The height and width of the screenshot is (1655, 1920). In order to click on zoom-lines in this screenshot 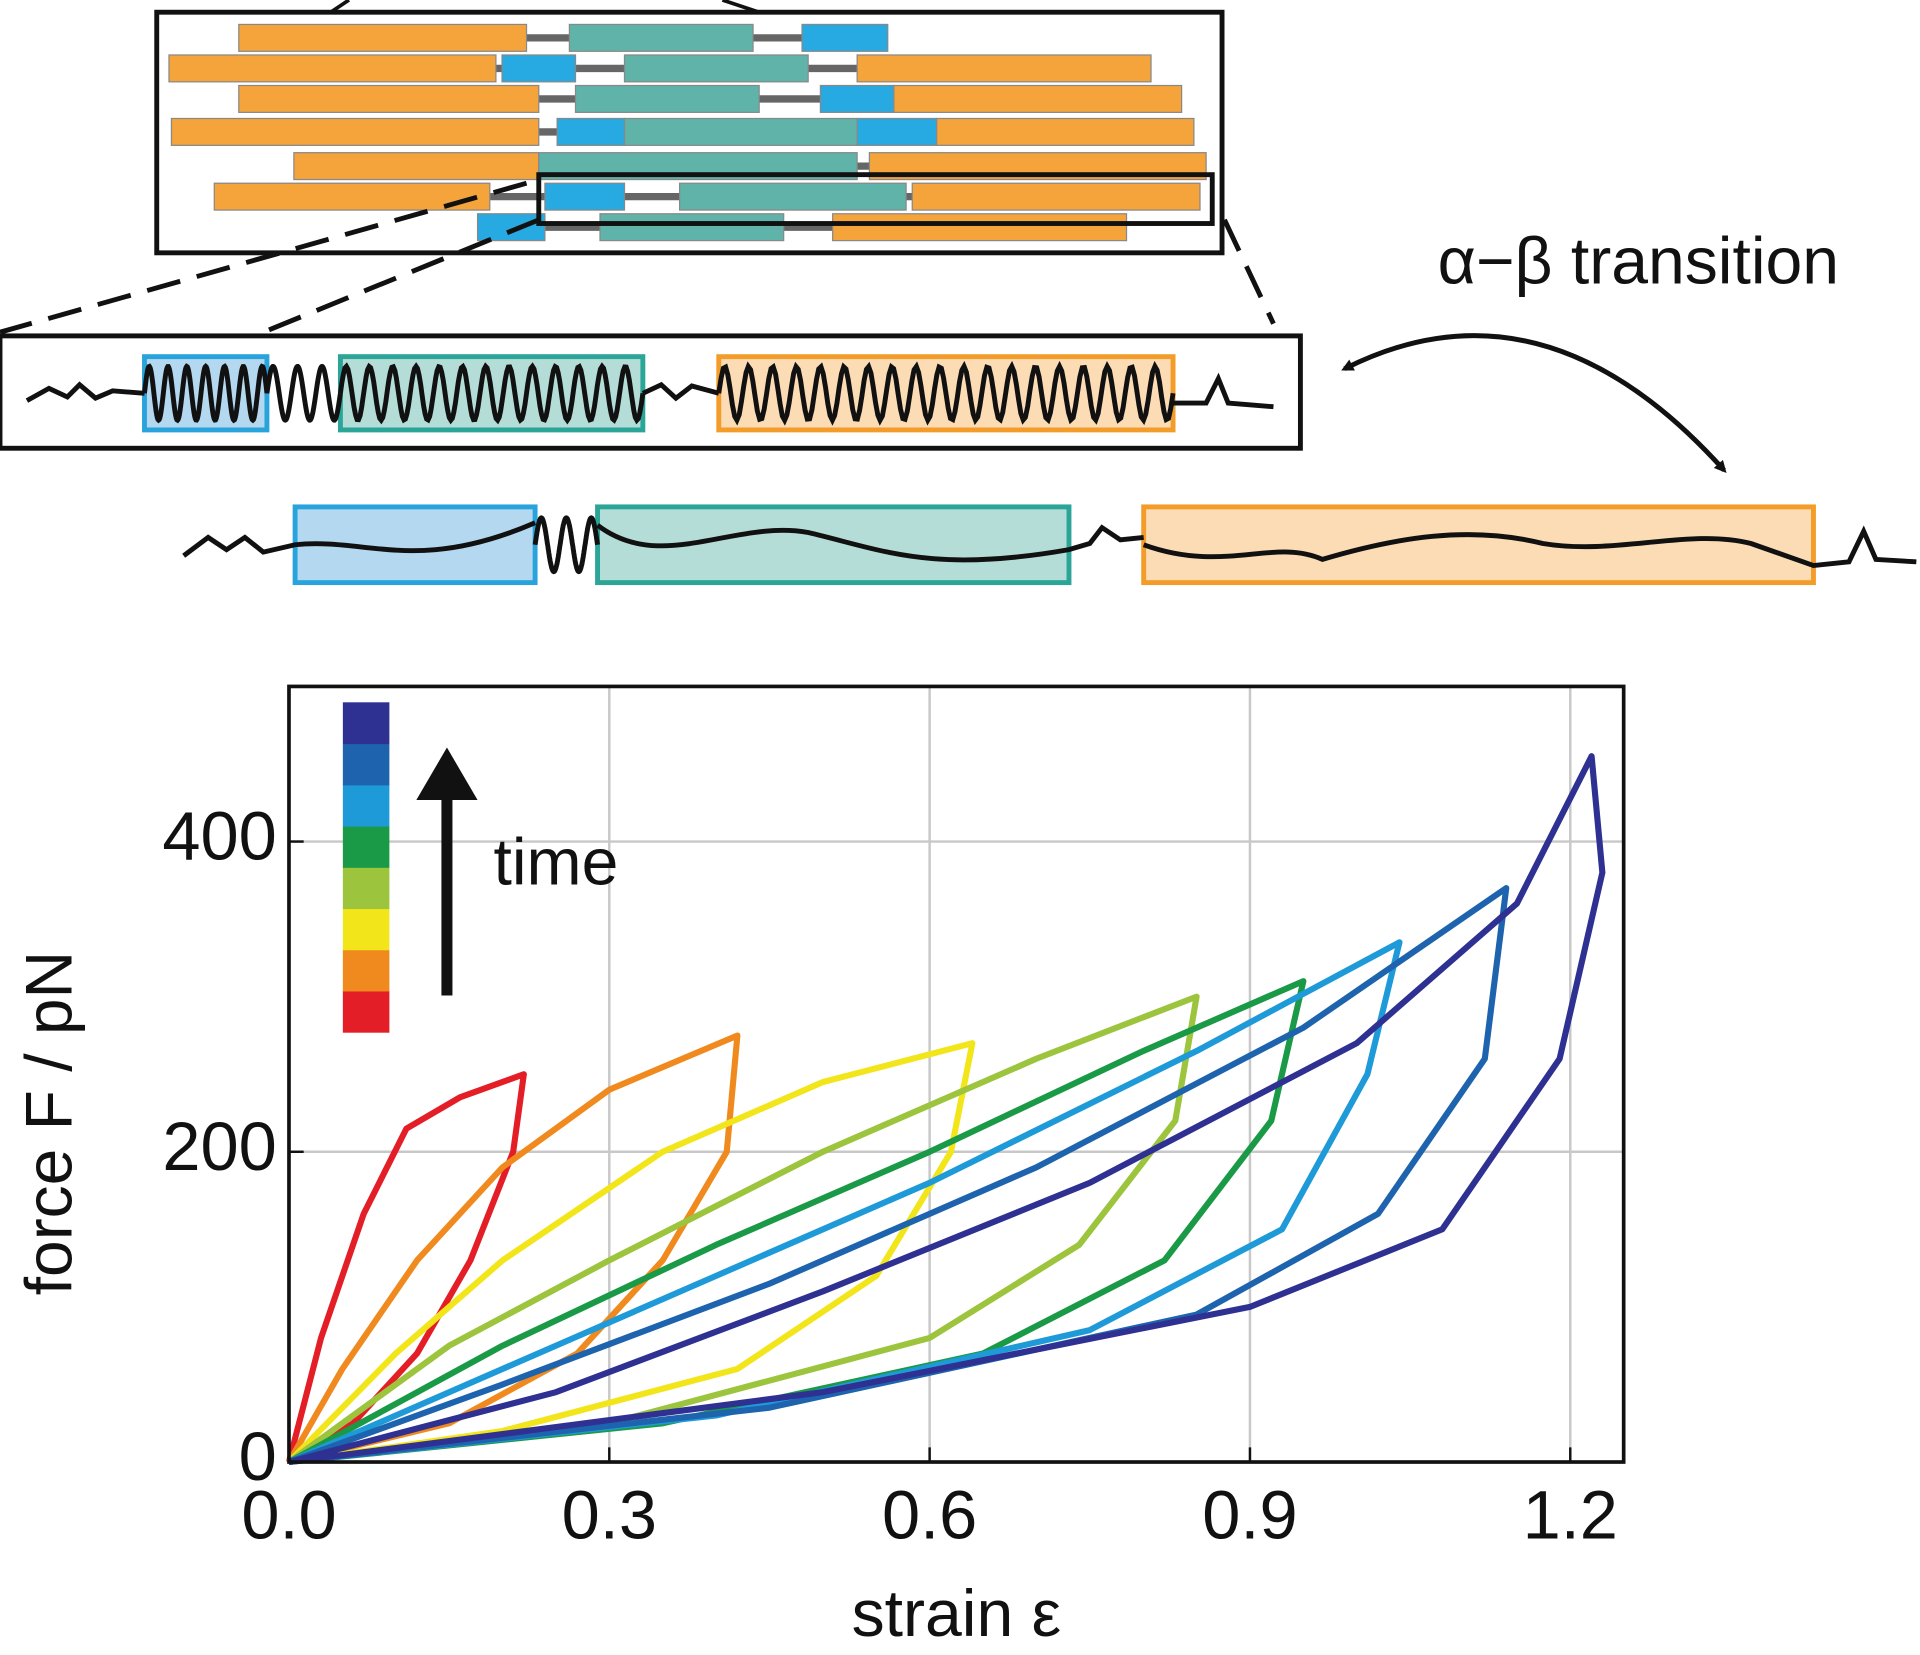, I will do `click(638, 257)`.